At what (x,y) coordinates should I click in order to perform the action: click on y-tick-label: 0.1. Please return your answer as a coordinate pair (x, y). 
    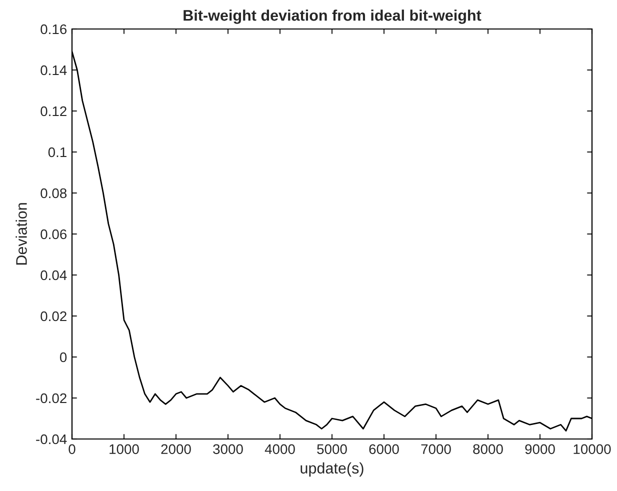
    Looking at the image, I should click on (57, 152).